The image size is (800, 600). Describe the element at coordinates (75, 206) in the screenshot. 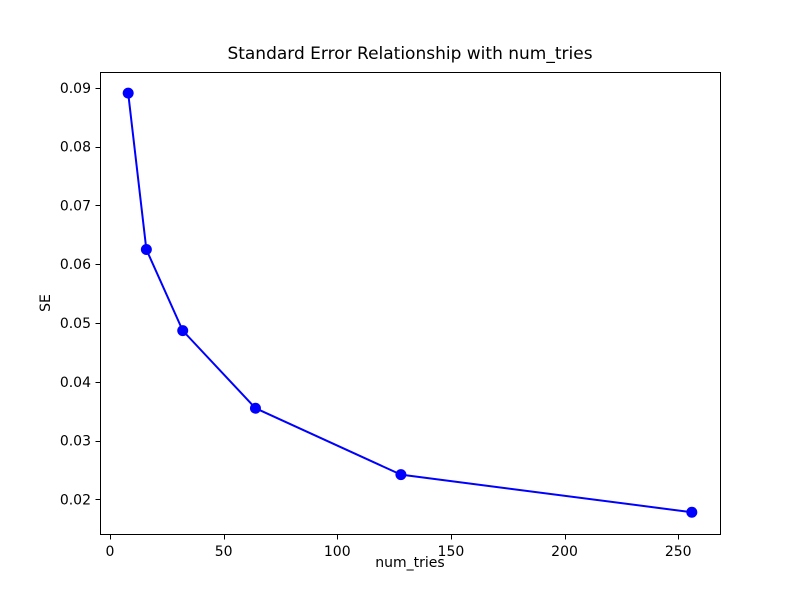

I see `y-tick-label: 0.07` at that location.